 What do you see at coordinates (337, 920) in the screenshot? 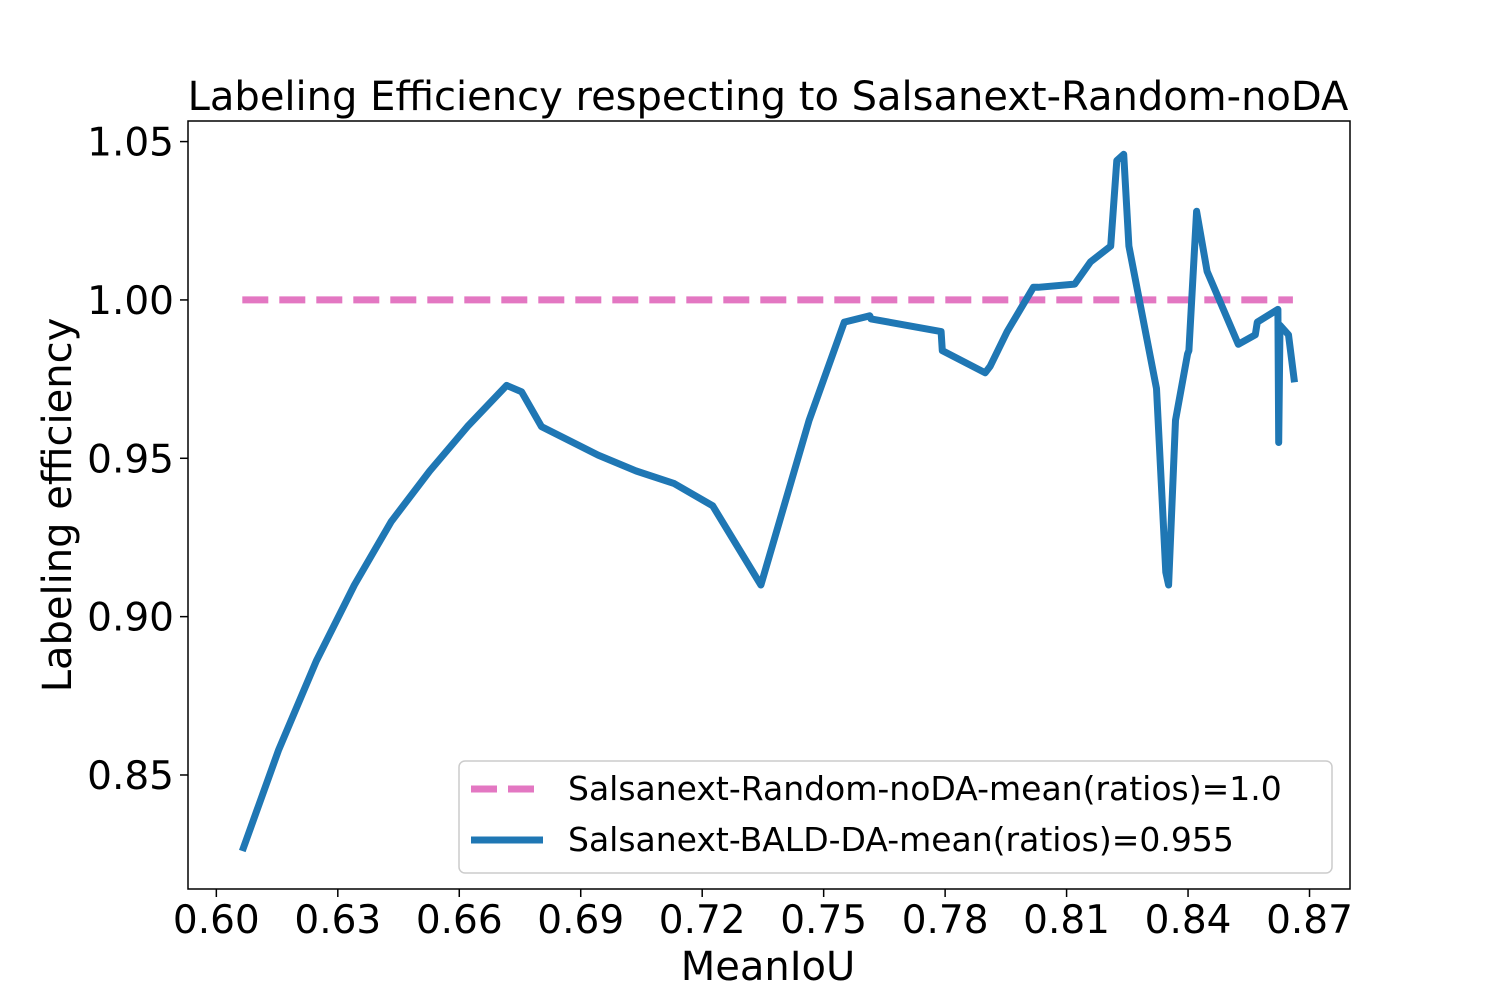
I see `x-tick-label: 0.63` at bounding box center [337, 920].